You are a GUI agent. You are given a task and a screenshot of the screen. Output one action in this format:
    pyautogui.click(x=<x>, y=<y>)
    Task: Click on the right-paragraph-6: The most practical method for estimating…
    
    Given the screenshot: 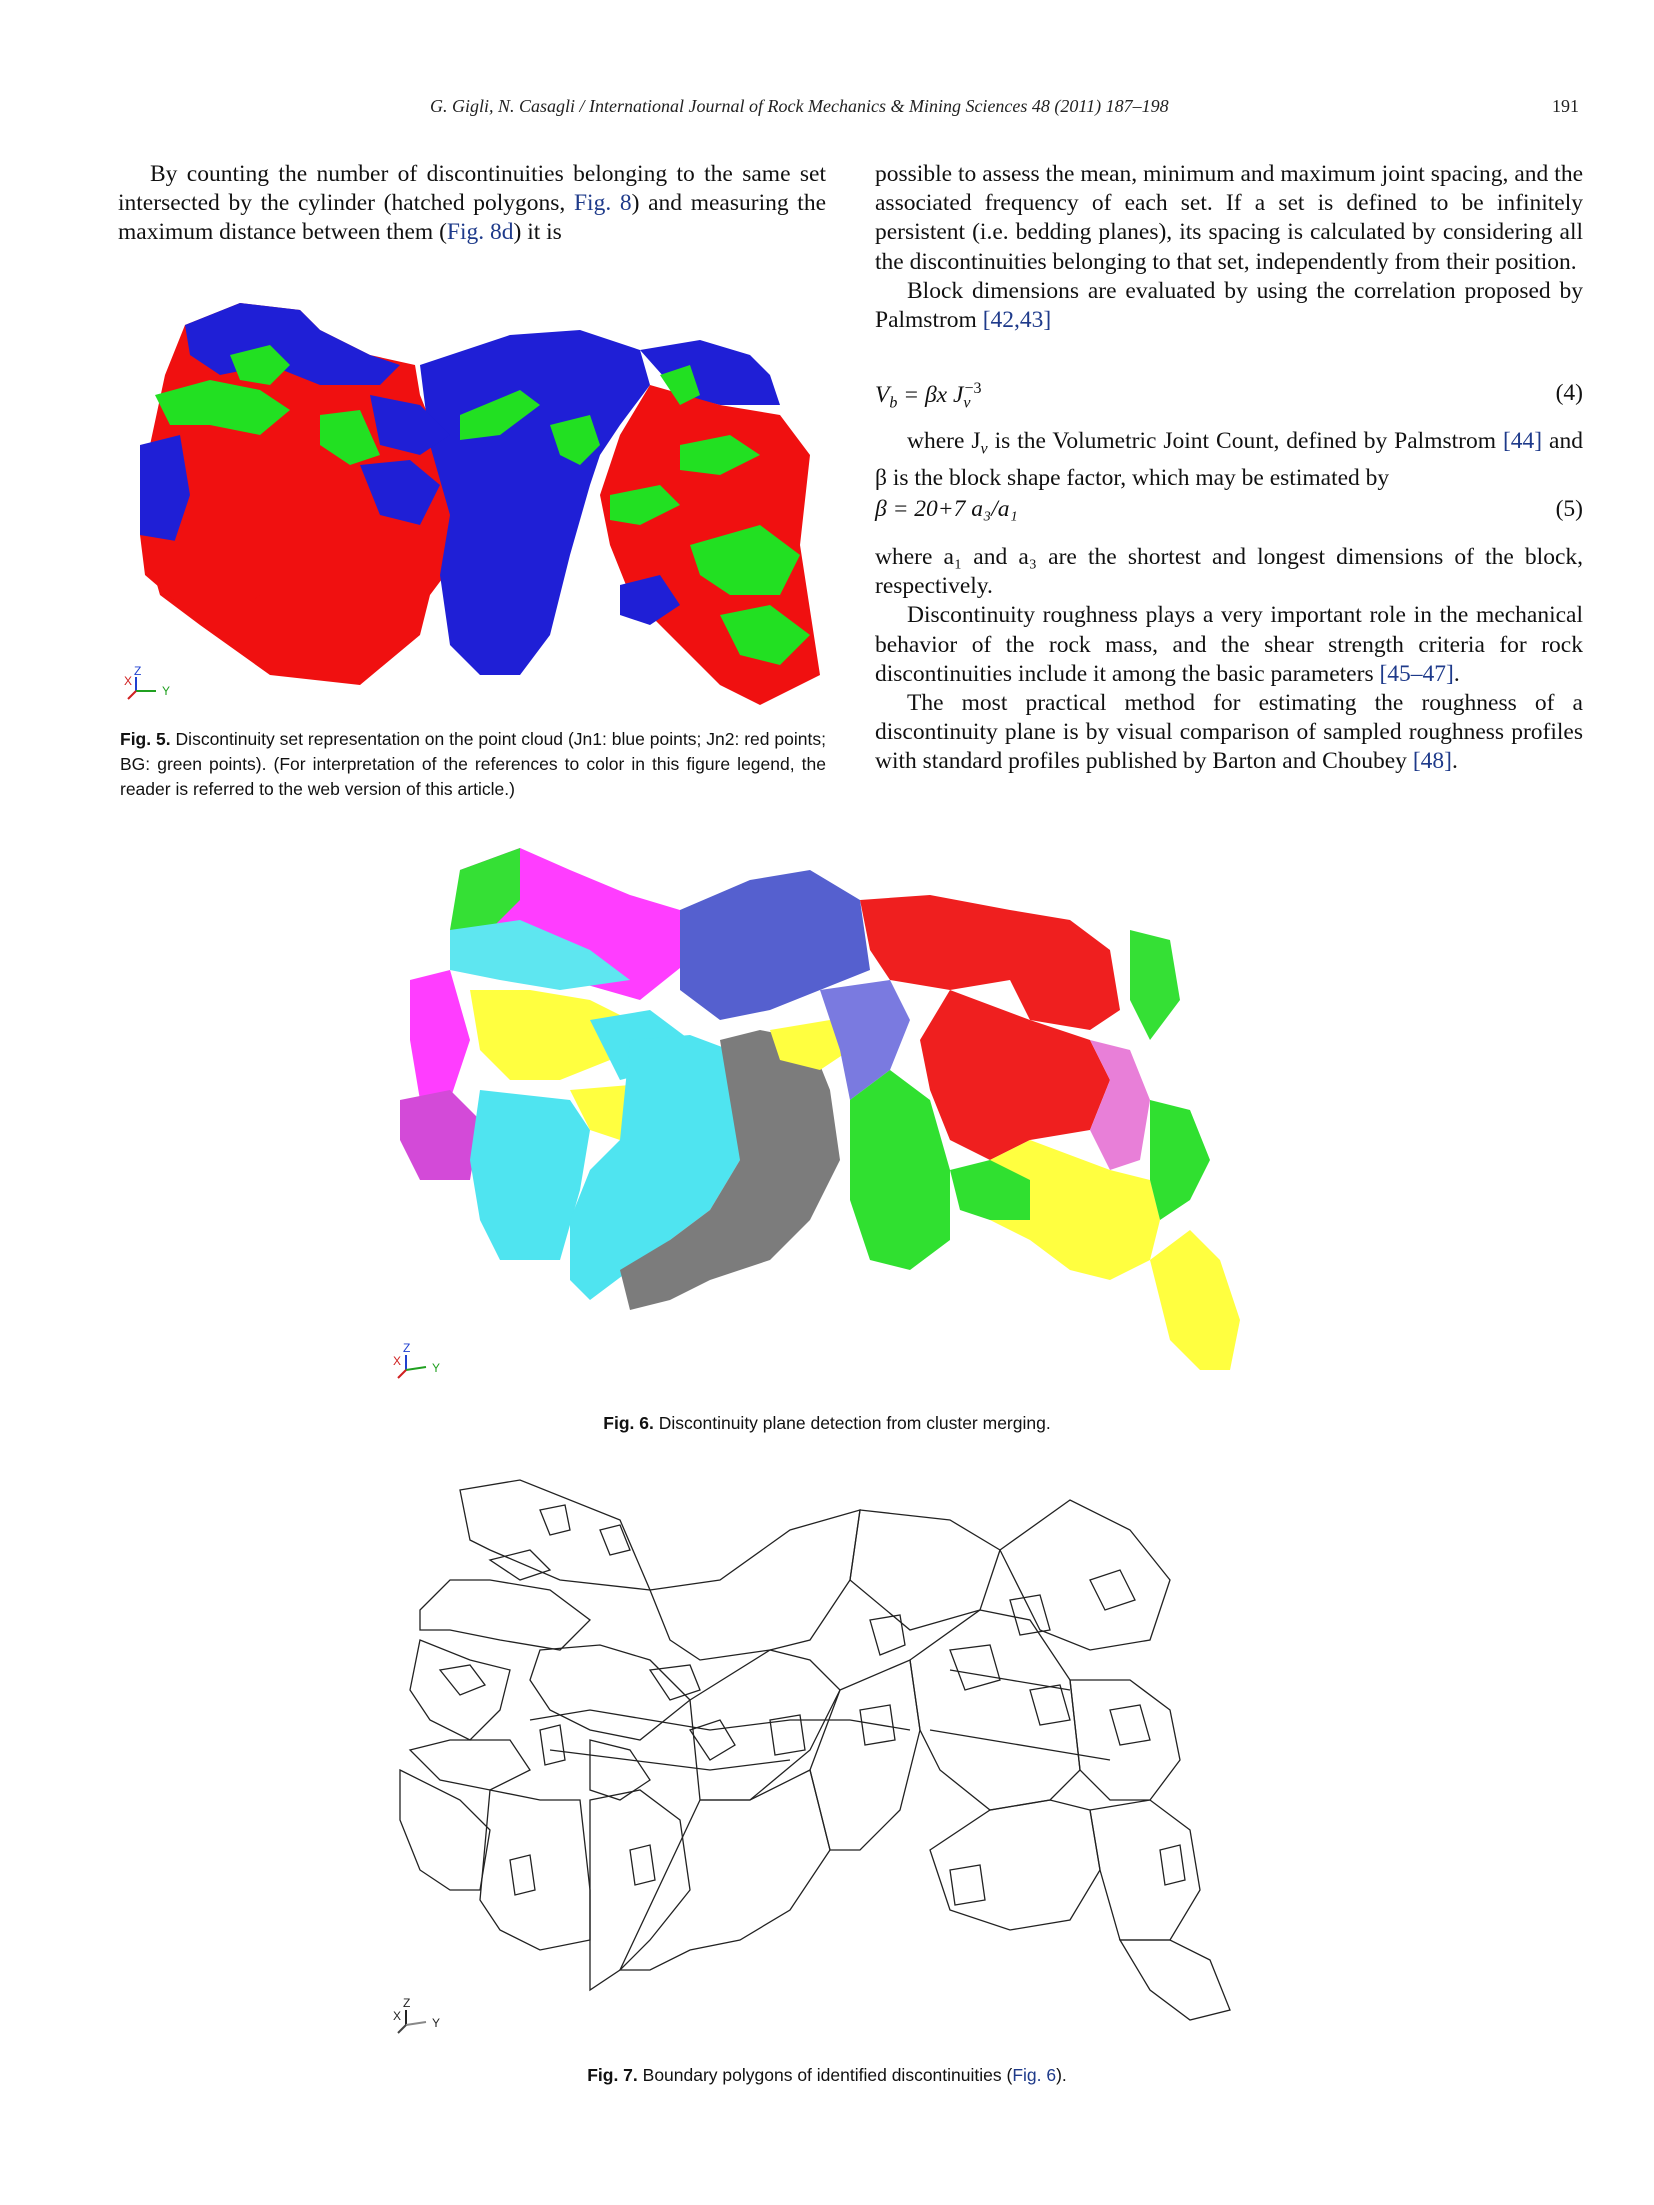 What is the action you would take?
    pyautogui.click(x=1229, y=732)
    